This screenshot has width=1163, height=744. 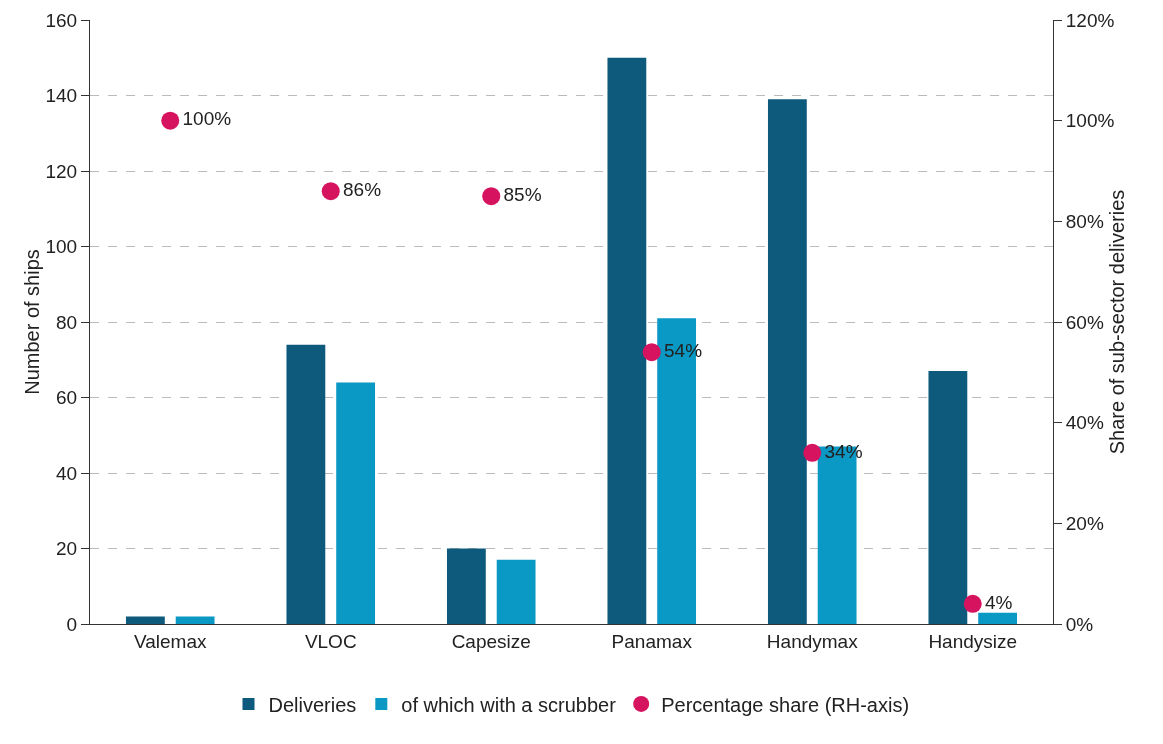 I want to click on y-tick-label: 100, so click(x=61, y=247).